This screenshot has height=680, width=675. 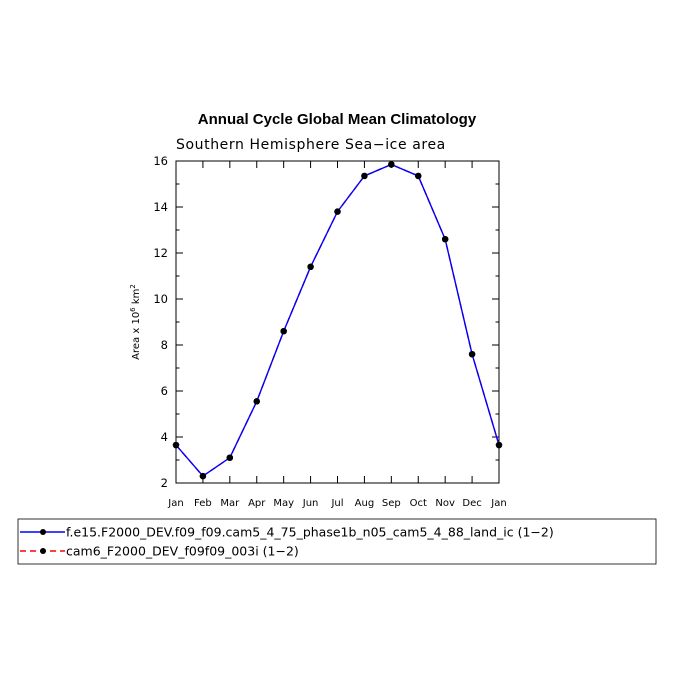 What do you see at coordinates (283, 503) in the screenshot?
I see `x-tick-label: May` at bounding box center [283, 503].